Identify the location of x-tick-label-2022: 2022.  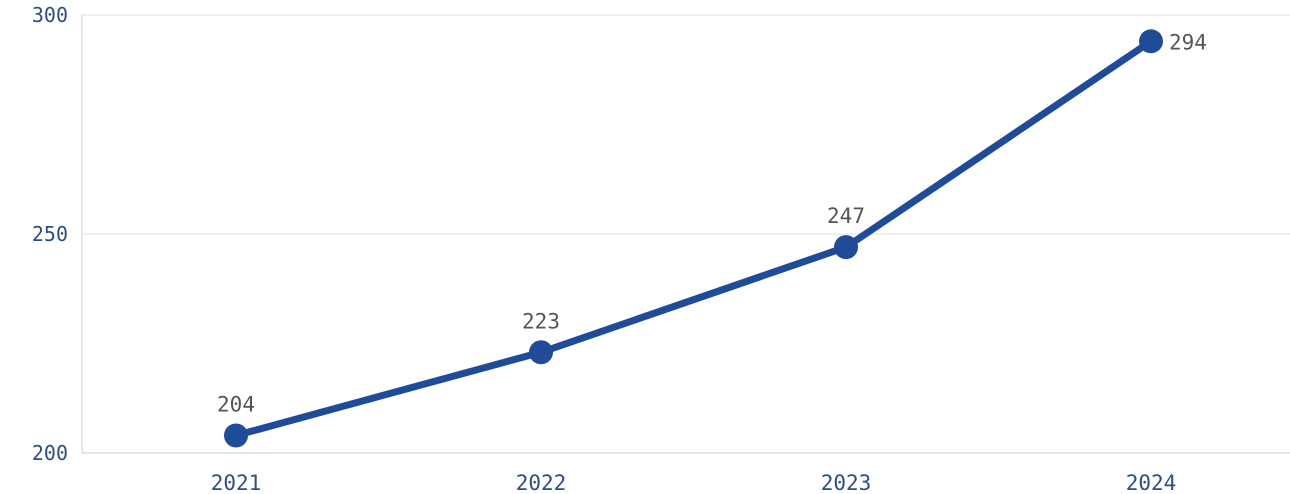
(541, 482).